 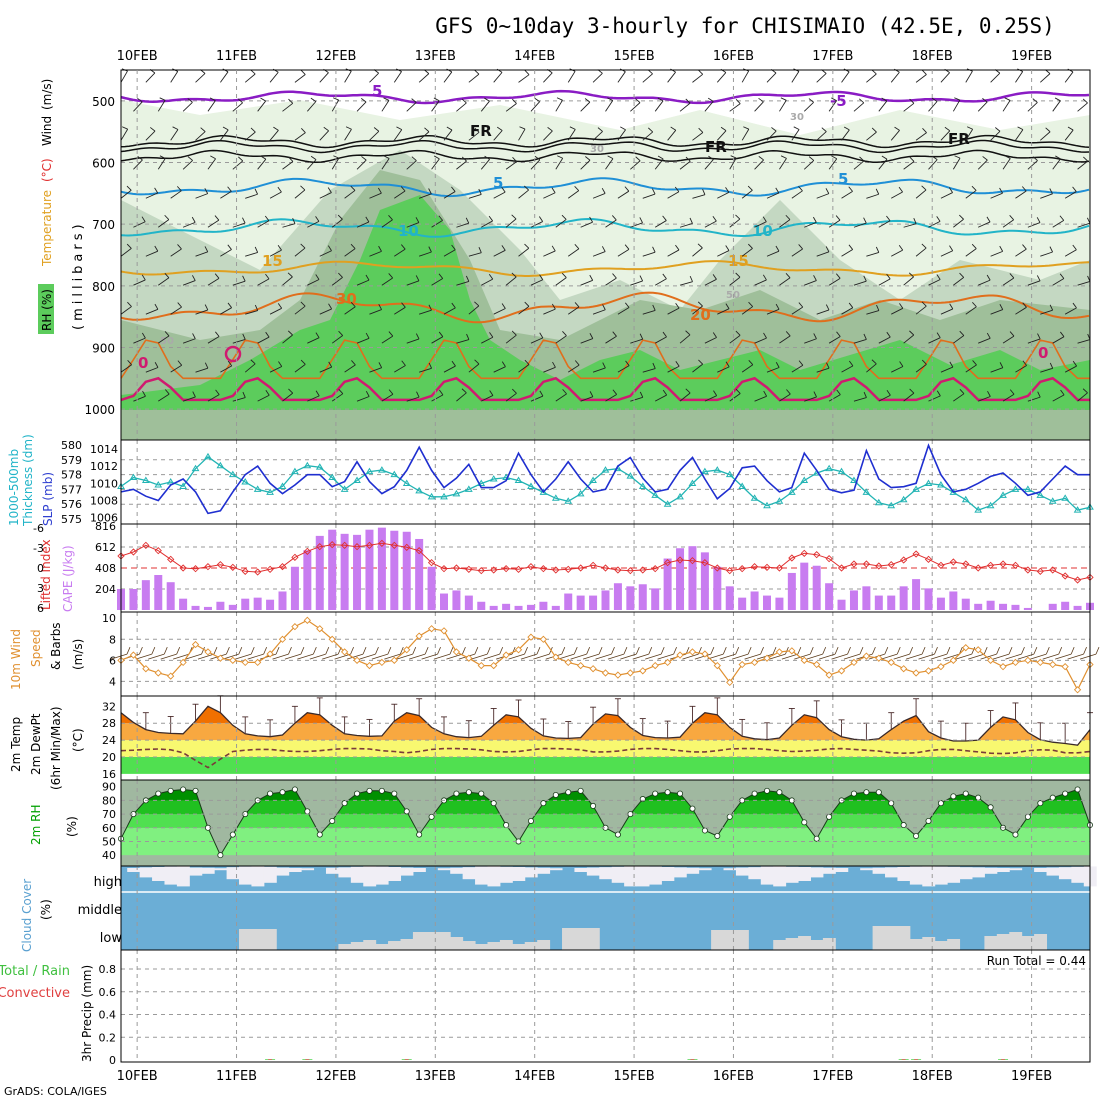 I want to click on cloud-low-peak, so click(x=419, y=941).